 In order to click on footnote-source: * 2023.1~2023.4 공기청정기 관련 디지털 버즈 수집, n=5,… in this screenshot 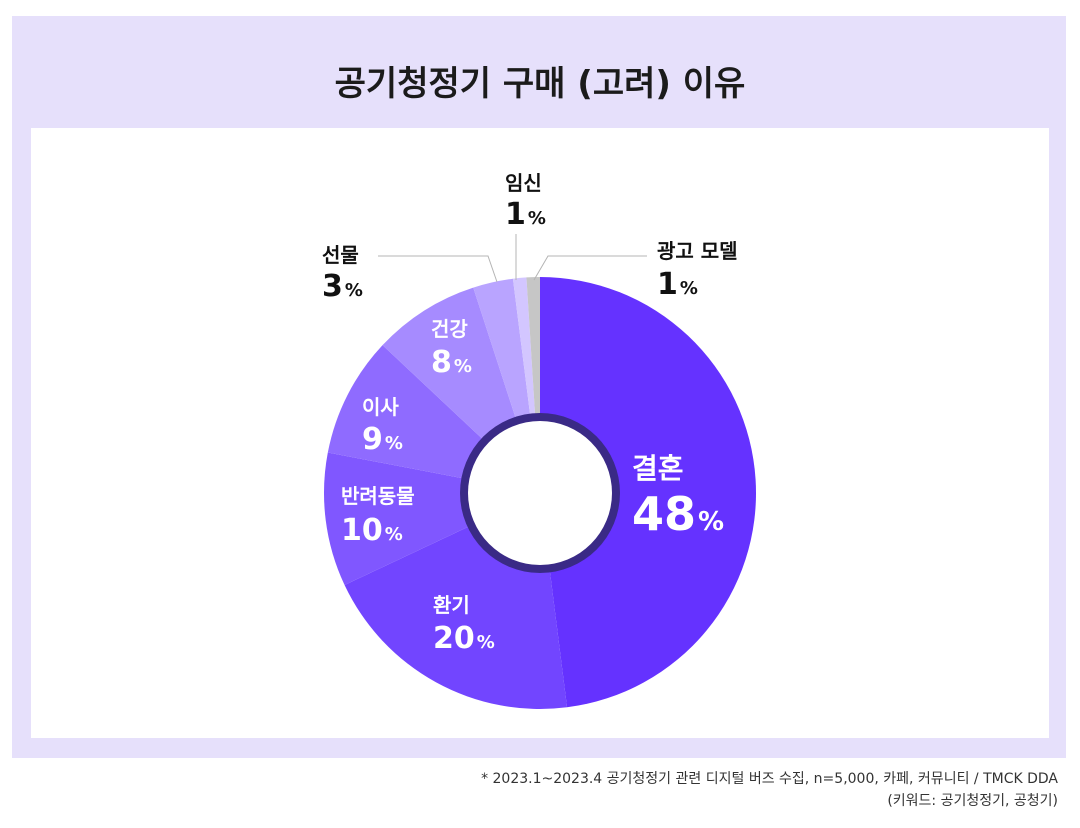, I will do `click(769, 779)`.